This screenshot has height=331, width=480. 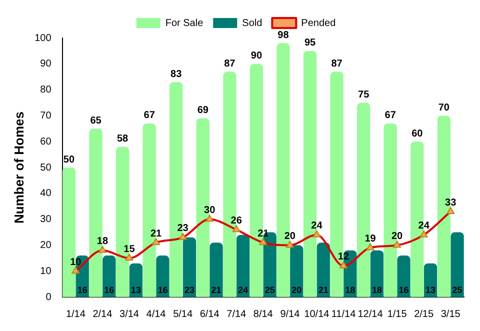 I want to click on data-label: 98, so click(x=284, y=35).